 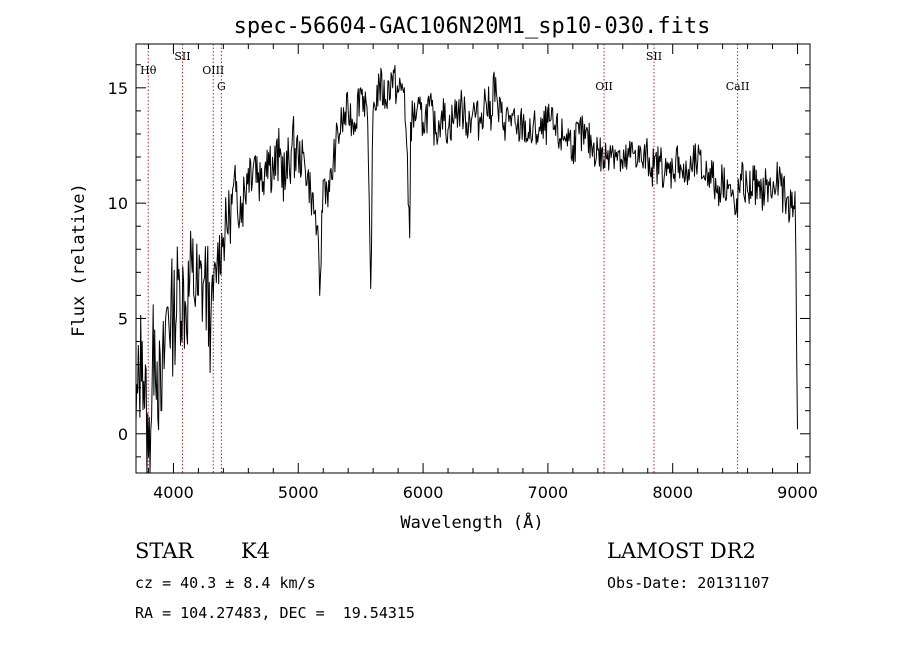 I want to click on y-tick-label: 10, so click(x=118, y=203).